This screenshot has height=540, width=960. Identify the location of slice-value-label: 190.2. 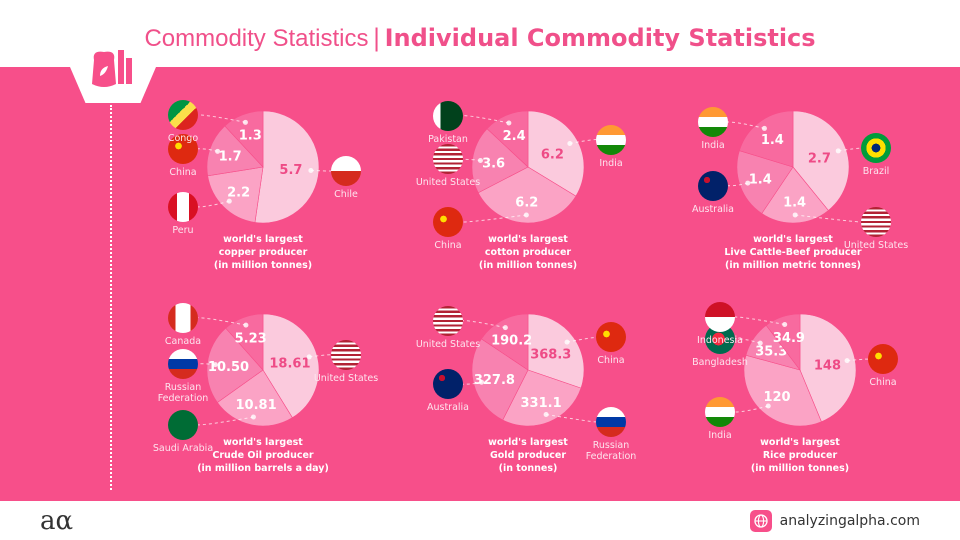
(511, 340).